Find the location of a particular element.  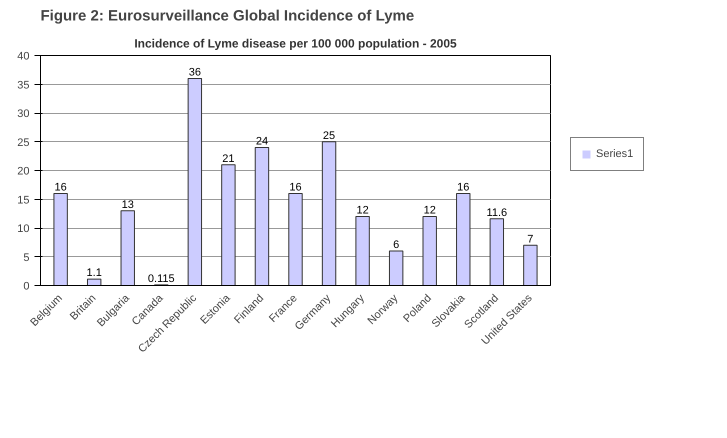

y-tick-label: 40 is located at coordinates (23, 56).